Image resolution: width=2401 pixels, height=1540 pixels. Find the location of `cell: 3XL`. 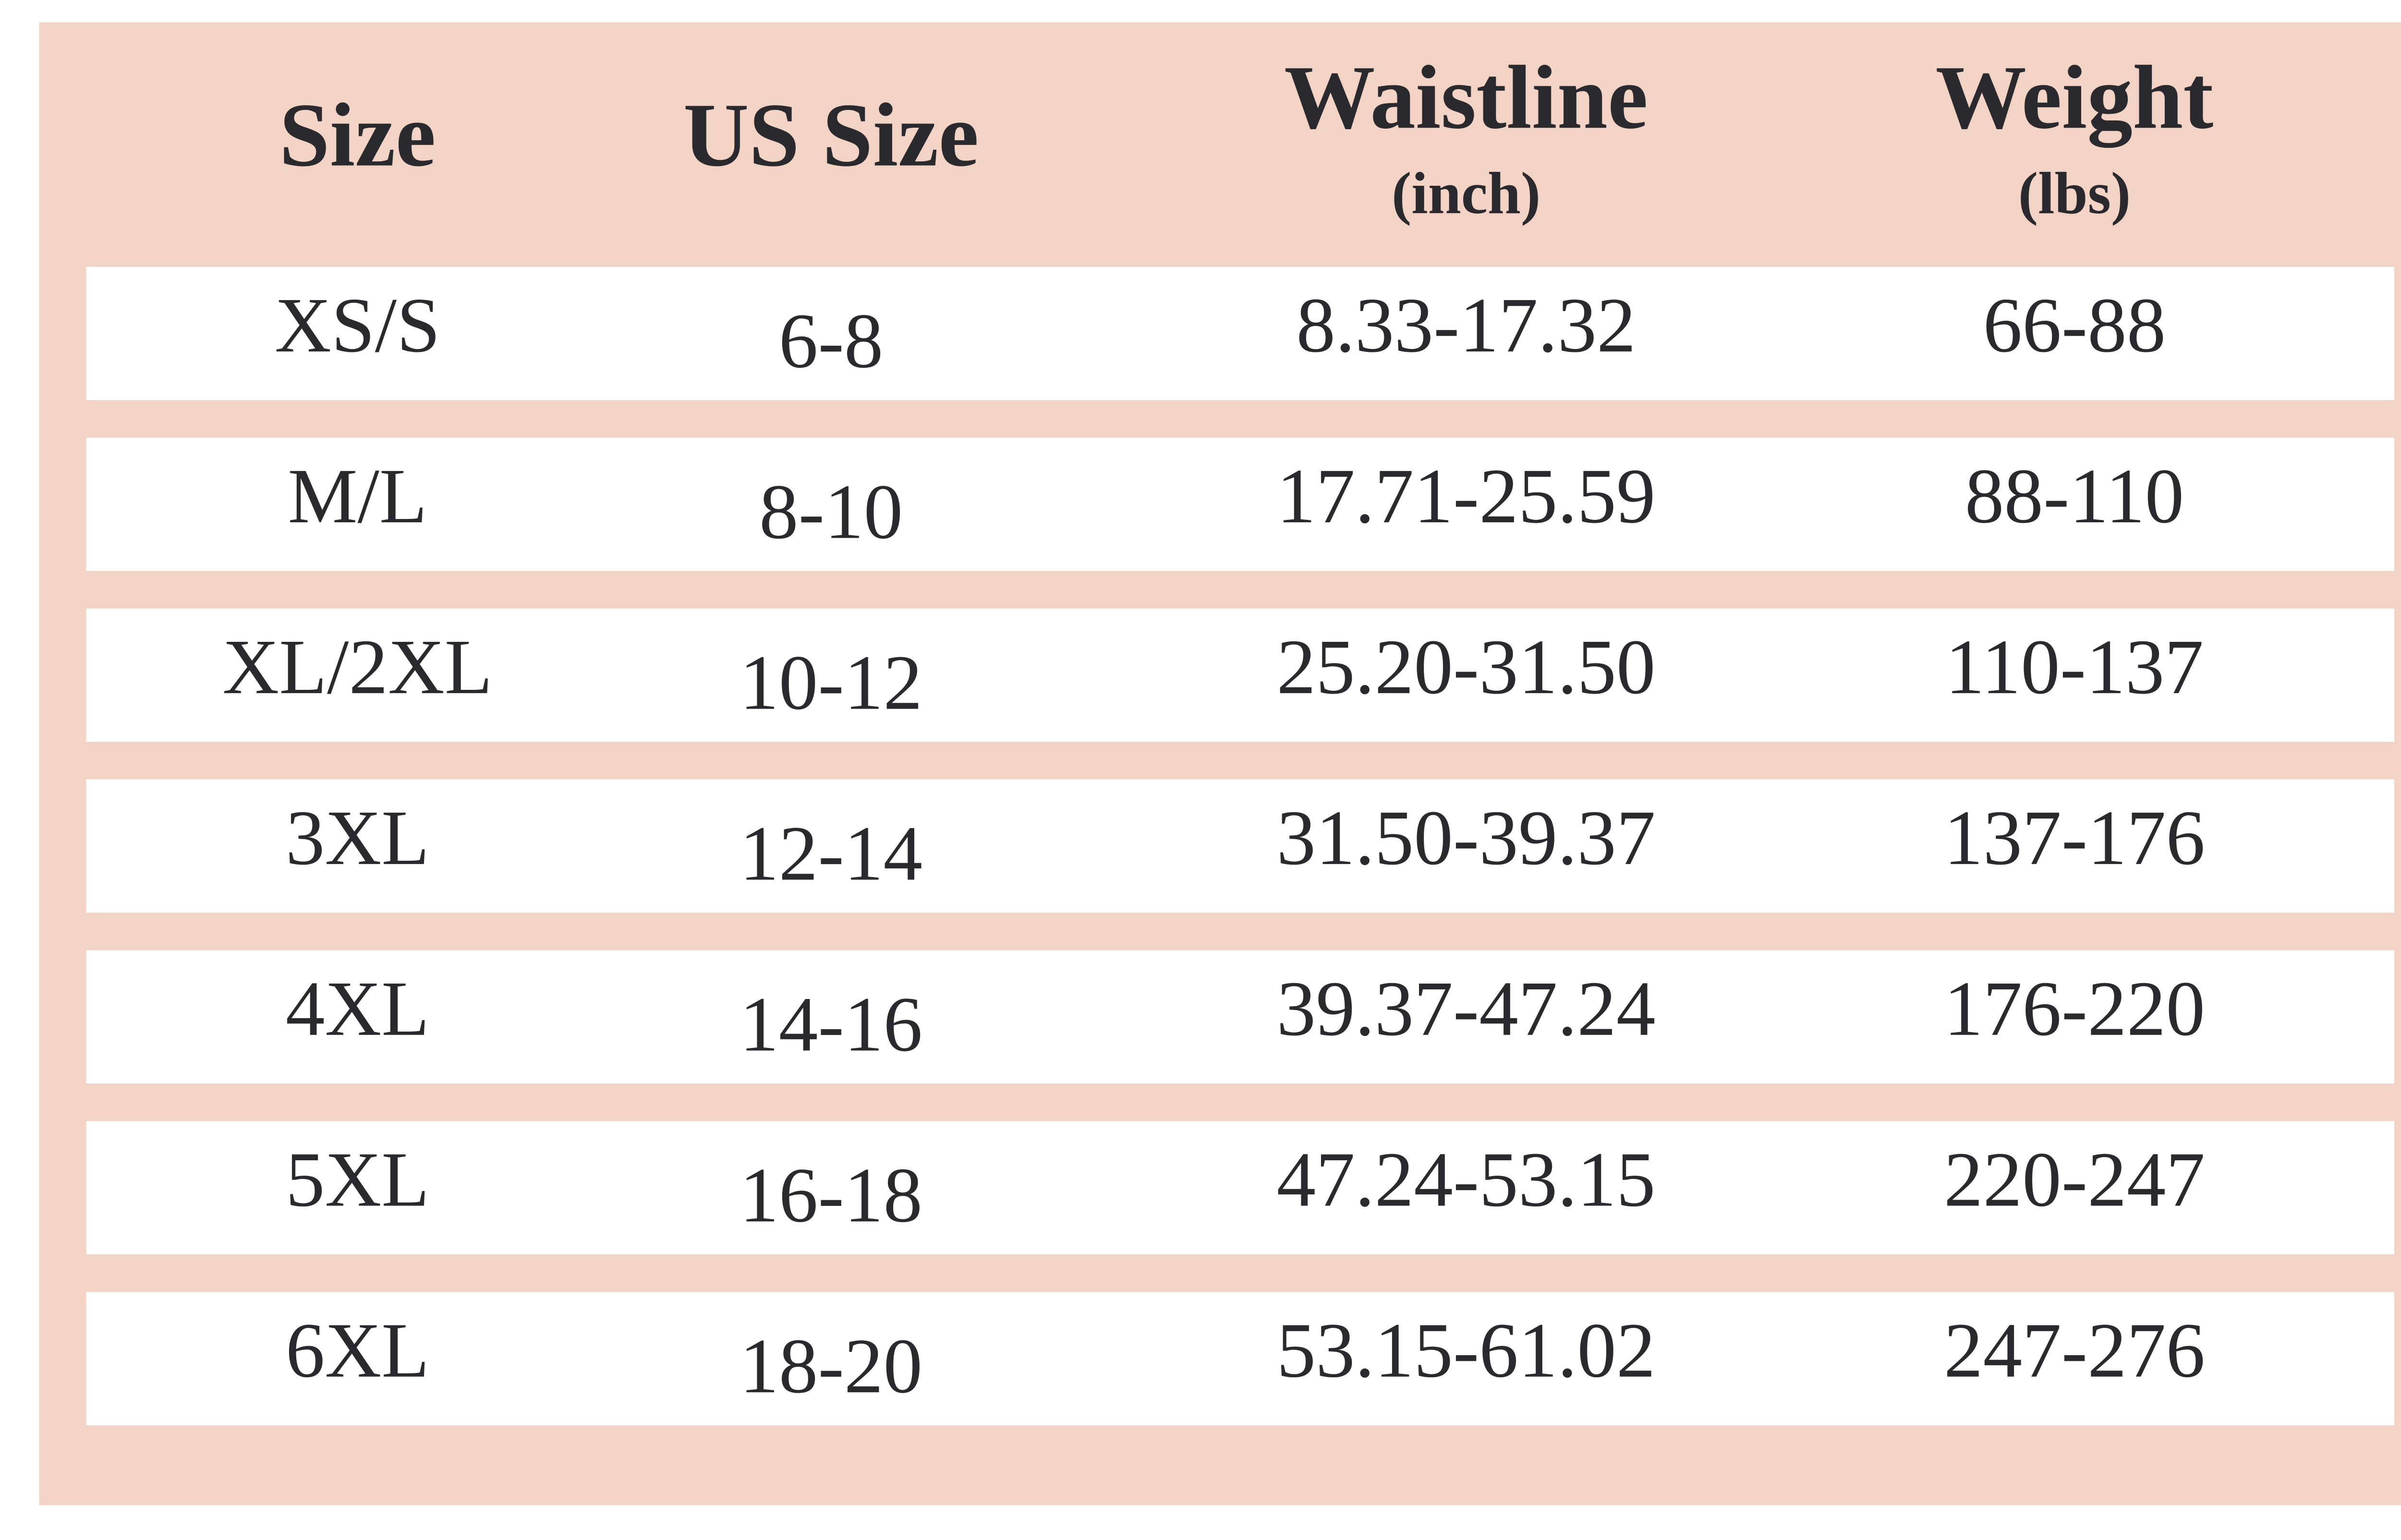

cell: 3XL is located at coordinates (357, 838).